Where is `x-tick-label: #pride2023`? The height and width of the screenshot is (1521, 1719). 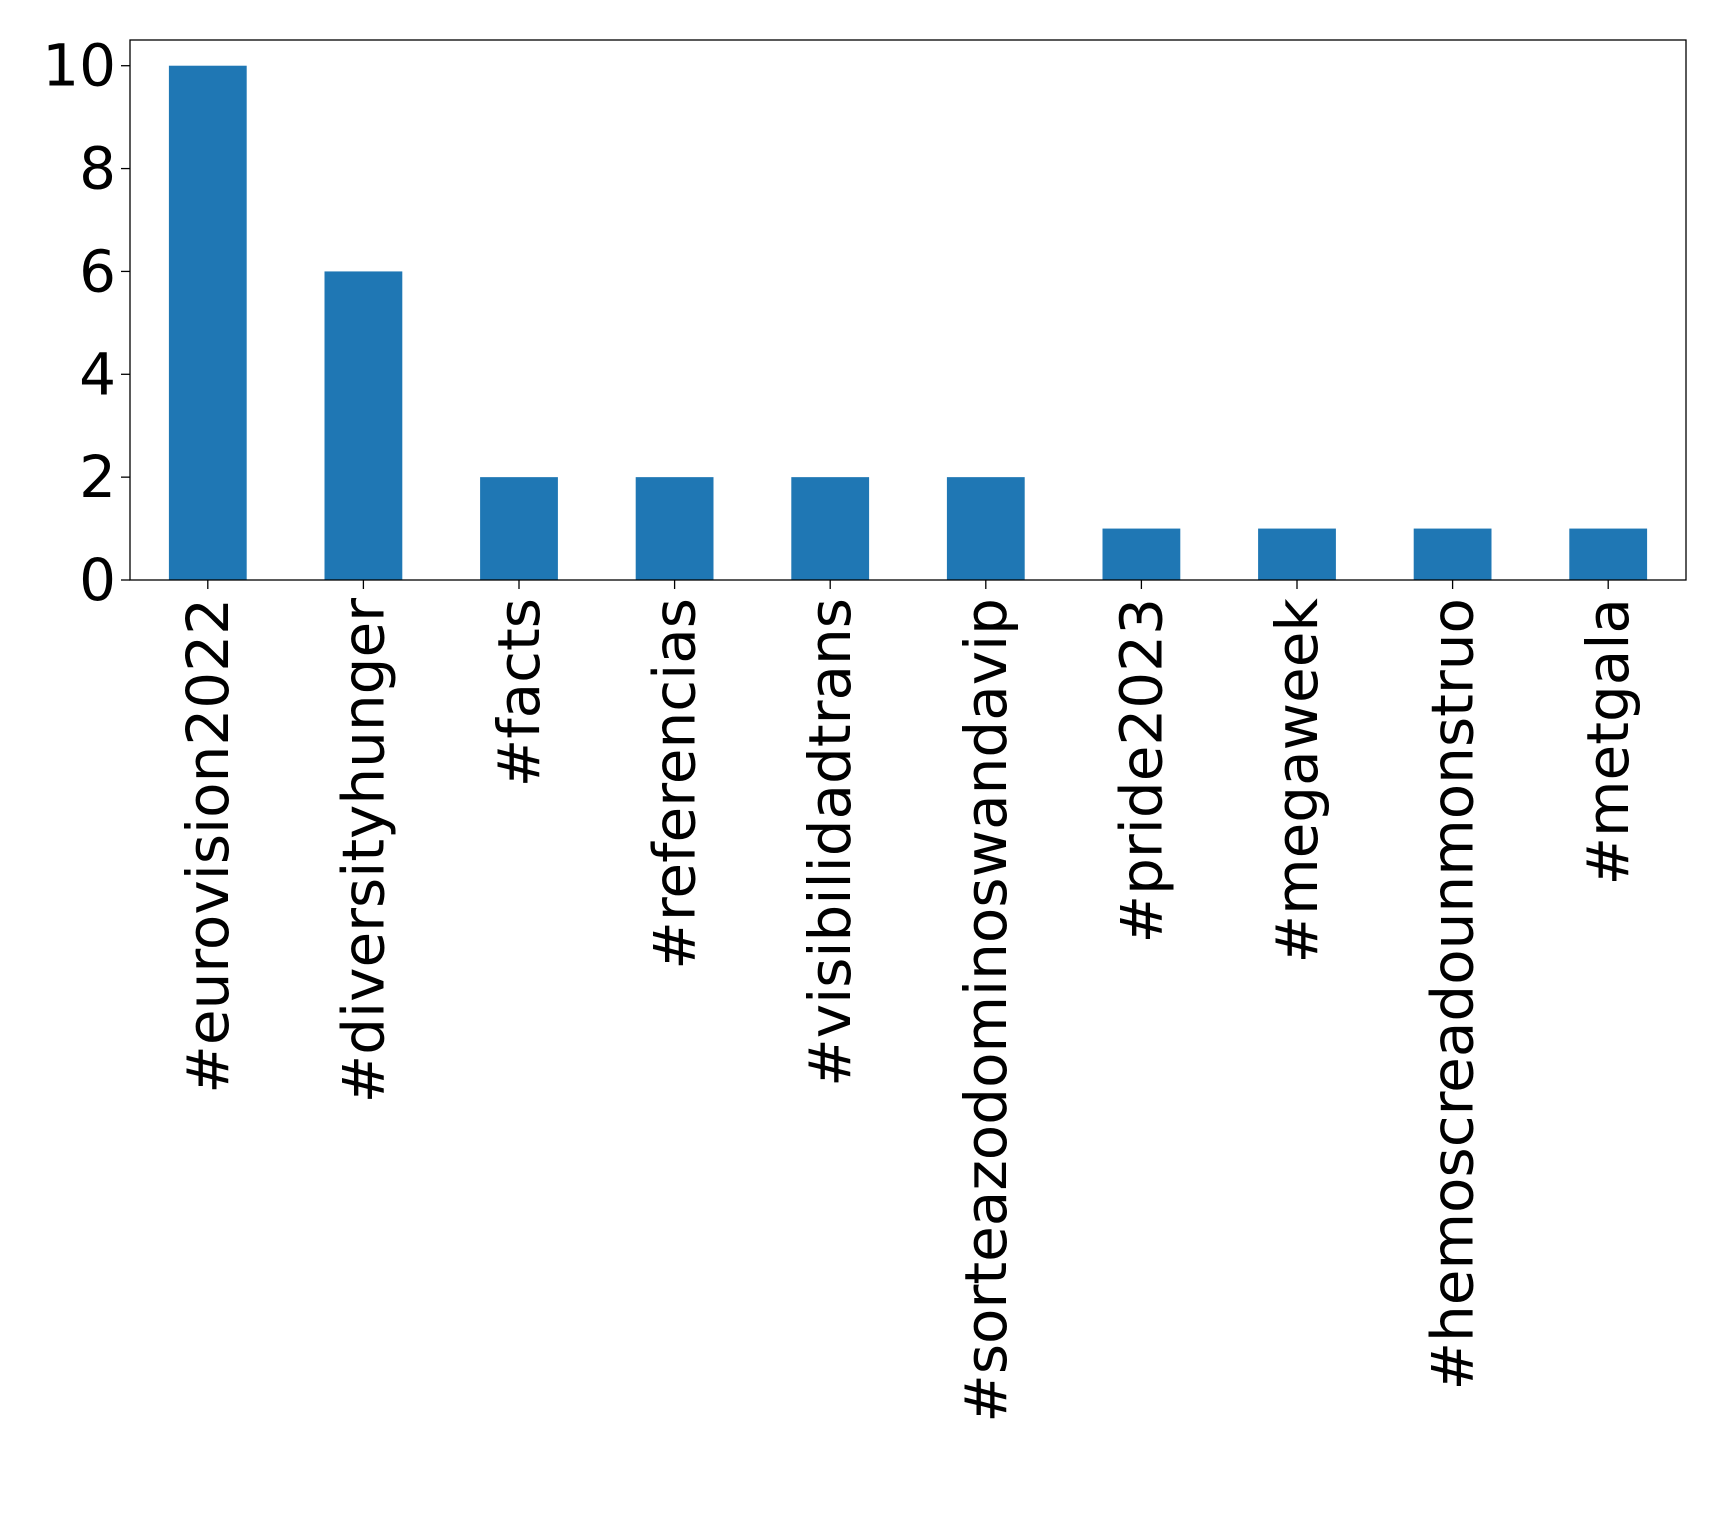
x-tick-label: #pride2023 is located at coordinates (1141, 770).